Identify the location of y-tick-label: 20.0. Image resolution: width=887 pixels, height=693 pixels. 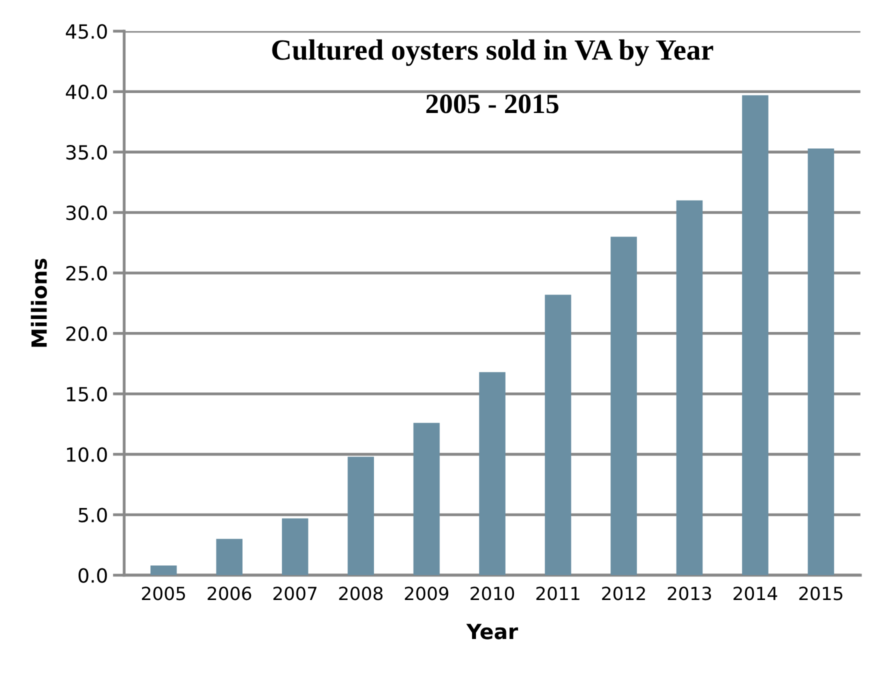
(86, 334).